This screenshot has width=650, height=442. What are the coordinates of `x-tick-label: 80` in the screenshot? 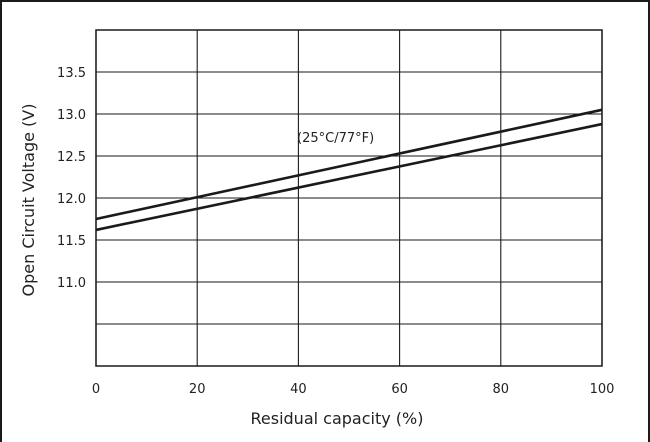 It's located at (501, 389).